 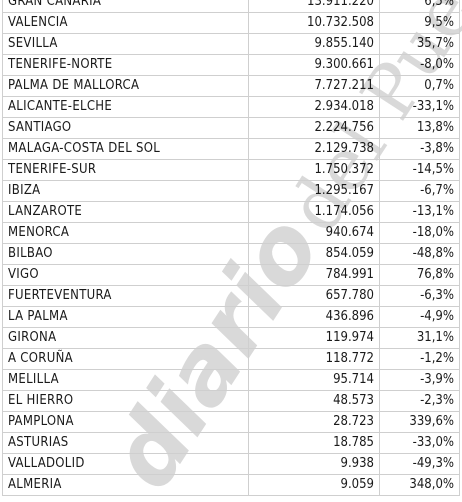 What do you see at coordinates (314, 86) in the screenshot?
I see `passengers-cell: 7.727.211` at bounding box center [314, 86].